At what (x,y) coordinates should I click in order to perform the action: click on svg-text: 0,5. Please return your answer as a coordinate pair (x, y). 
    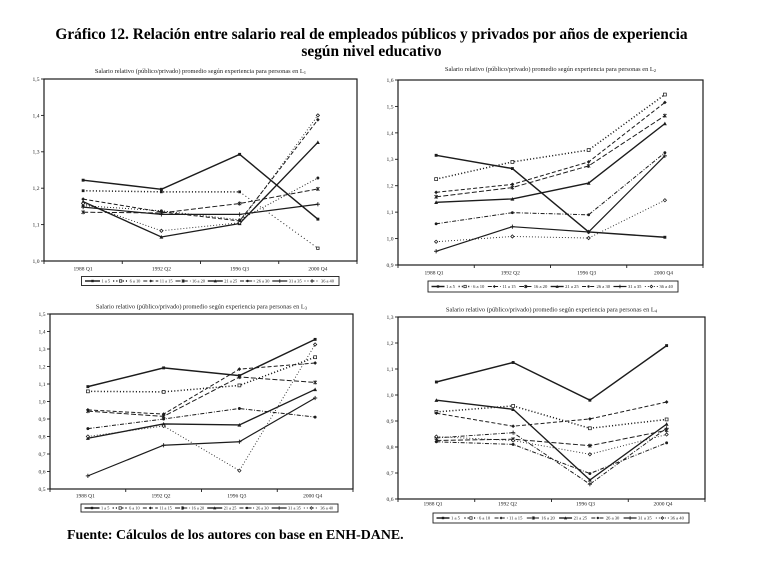
    Looking at the image, I should click on (42, 490).